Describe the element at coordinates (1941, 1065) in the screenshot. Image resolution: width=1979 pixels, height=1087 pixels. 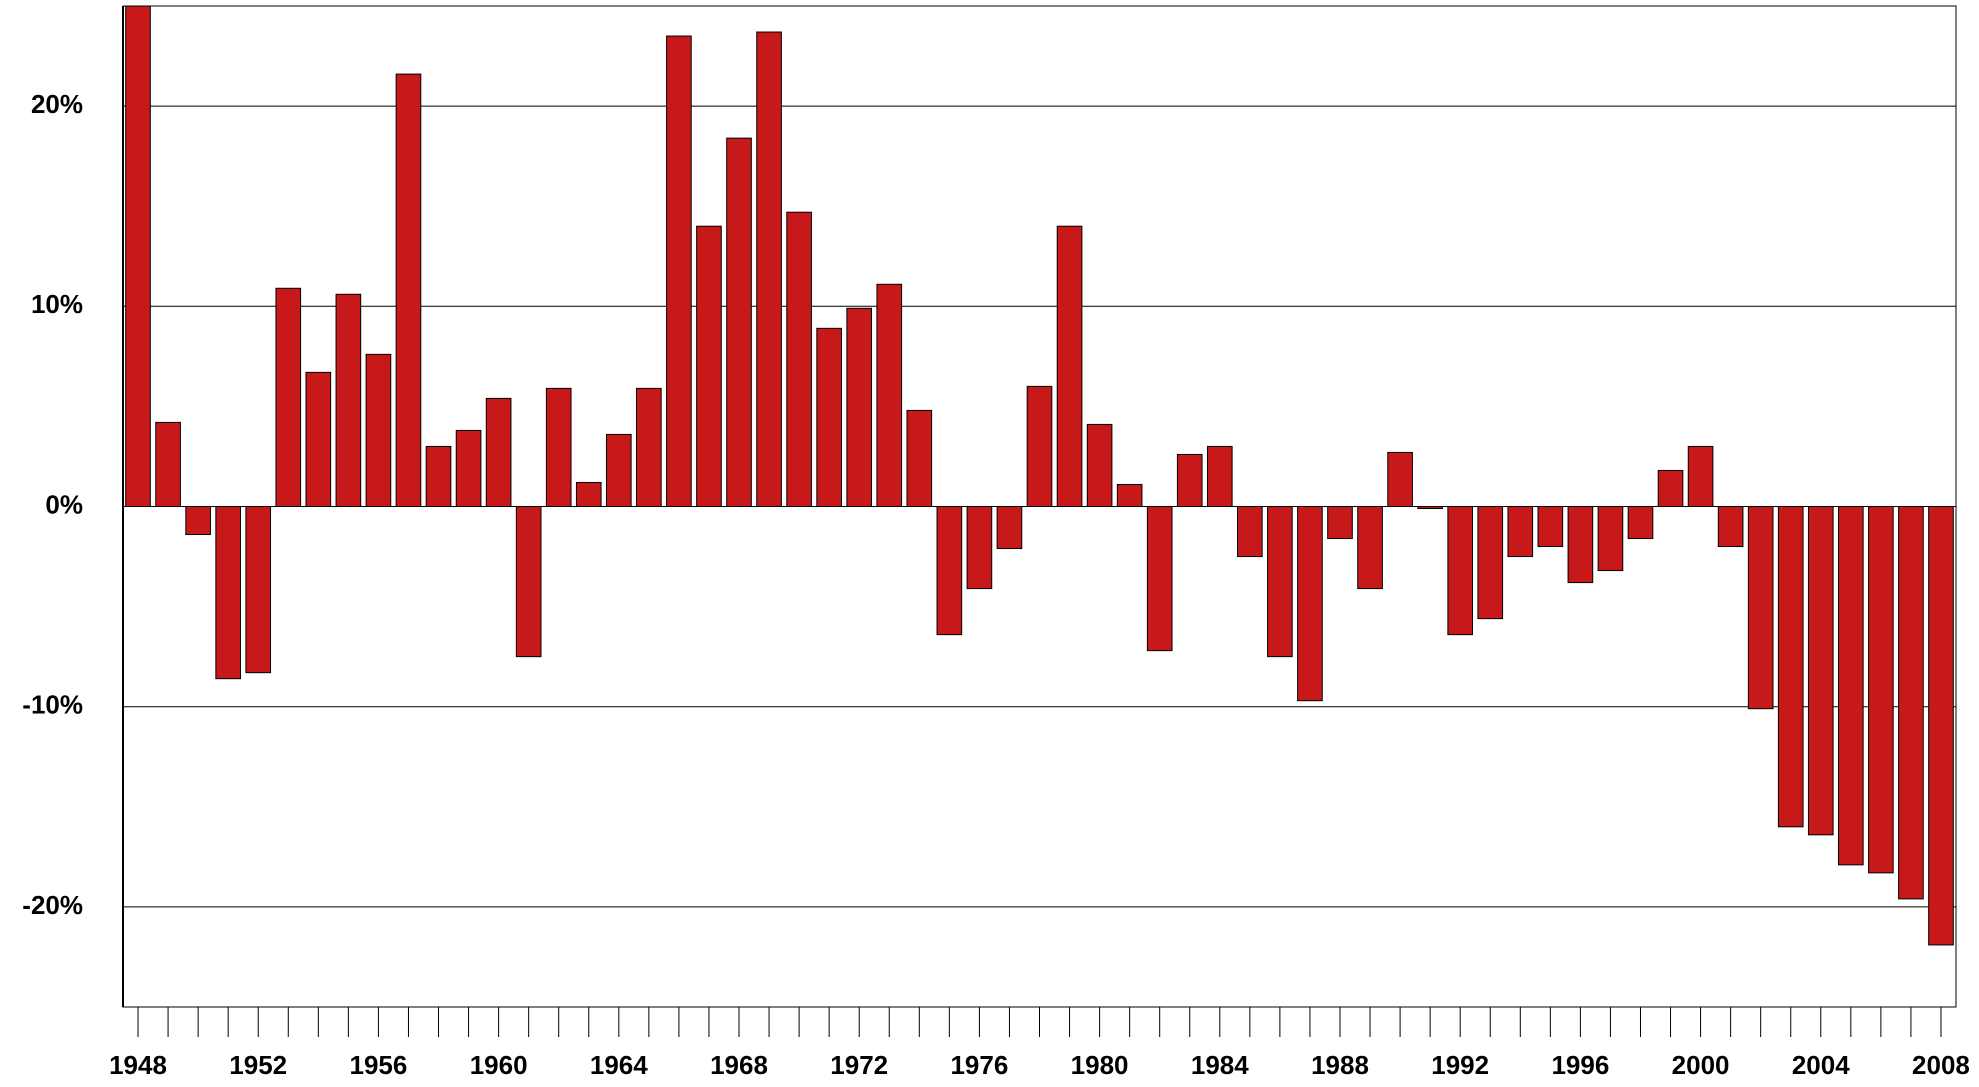
I see `x-tick-label: 2008` at that location.